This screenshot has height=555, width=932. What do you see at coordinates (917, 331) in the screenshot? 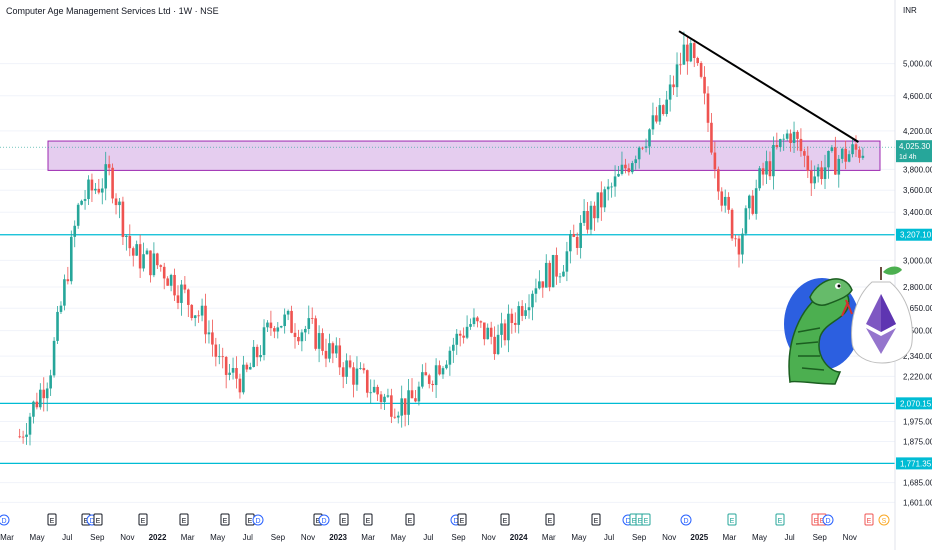
I see `y-tick-label: 2,500.00` at bounding box center [917, 331].